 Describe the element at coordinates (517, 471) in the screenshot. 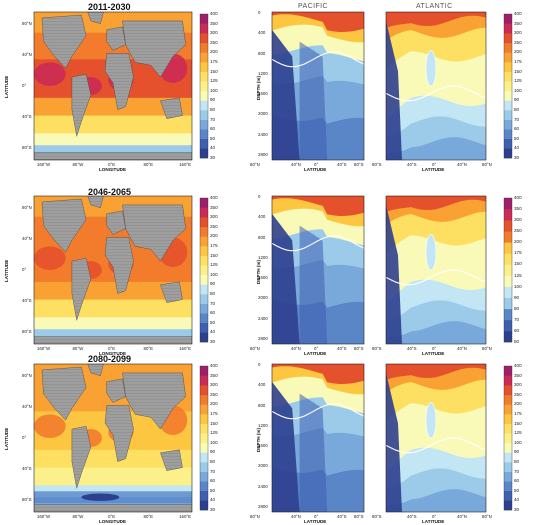

I see `colorbar-label: 70` at that location.